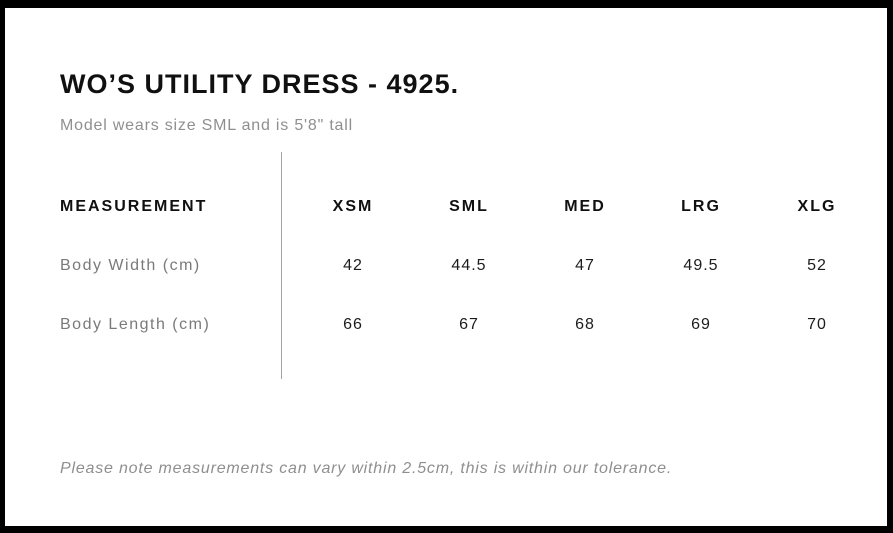 The width and height of the screenshot is (893, 533). I want to click on body-length-med: 68, so click(585, 324).